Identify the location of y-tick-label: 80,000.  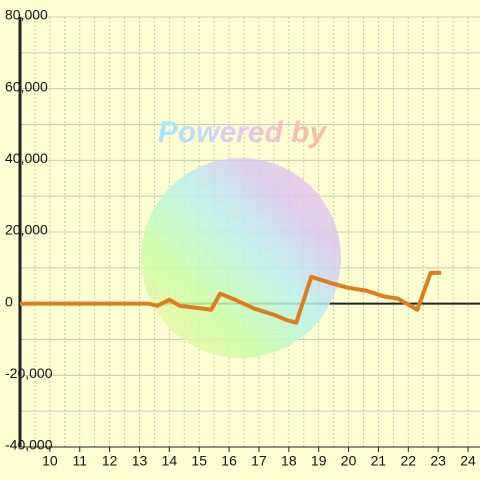
(26, 15).